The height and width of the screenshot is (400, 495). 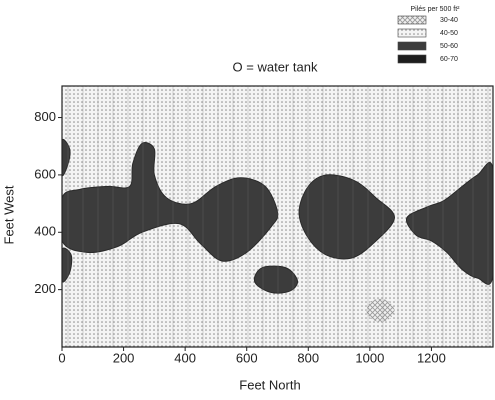 What do you see at coordinates (449, 46) in the screenshot?
I see `legend-label: 50-60` at bounding box center [449, 46].